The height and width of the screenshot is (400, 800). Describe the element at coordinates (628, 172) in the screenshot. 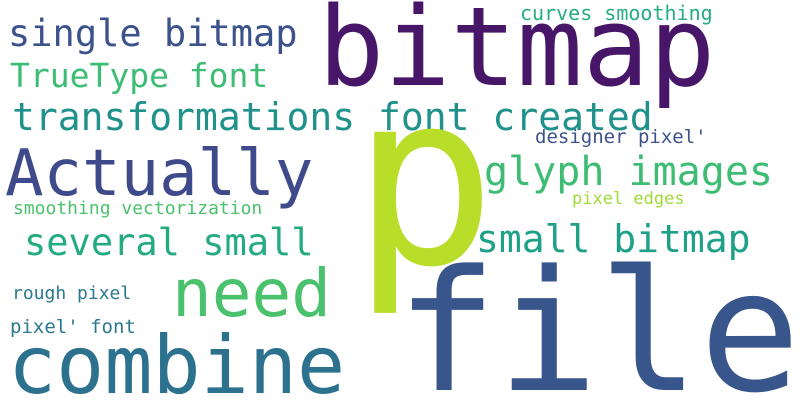

I see `word-glyph-images: glyph images` at that location.